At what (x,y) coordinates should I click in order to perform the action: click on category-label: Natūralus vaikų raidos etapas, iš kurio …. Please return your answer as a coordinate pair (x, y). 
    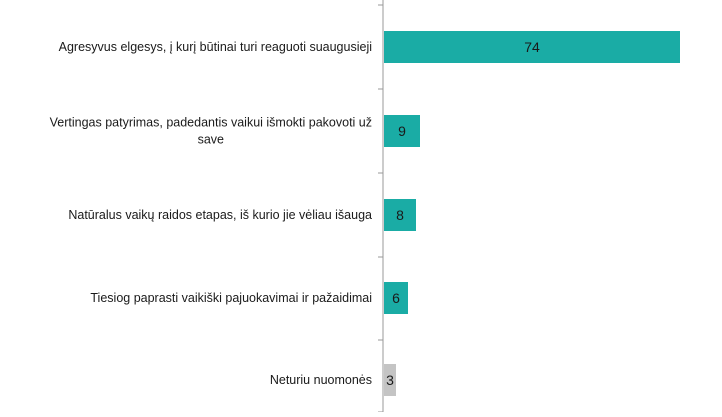
    Looking at the image, I should click on (220, 215).